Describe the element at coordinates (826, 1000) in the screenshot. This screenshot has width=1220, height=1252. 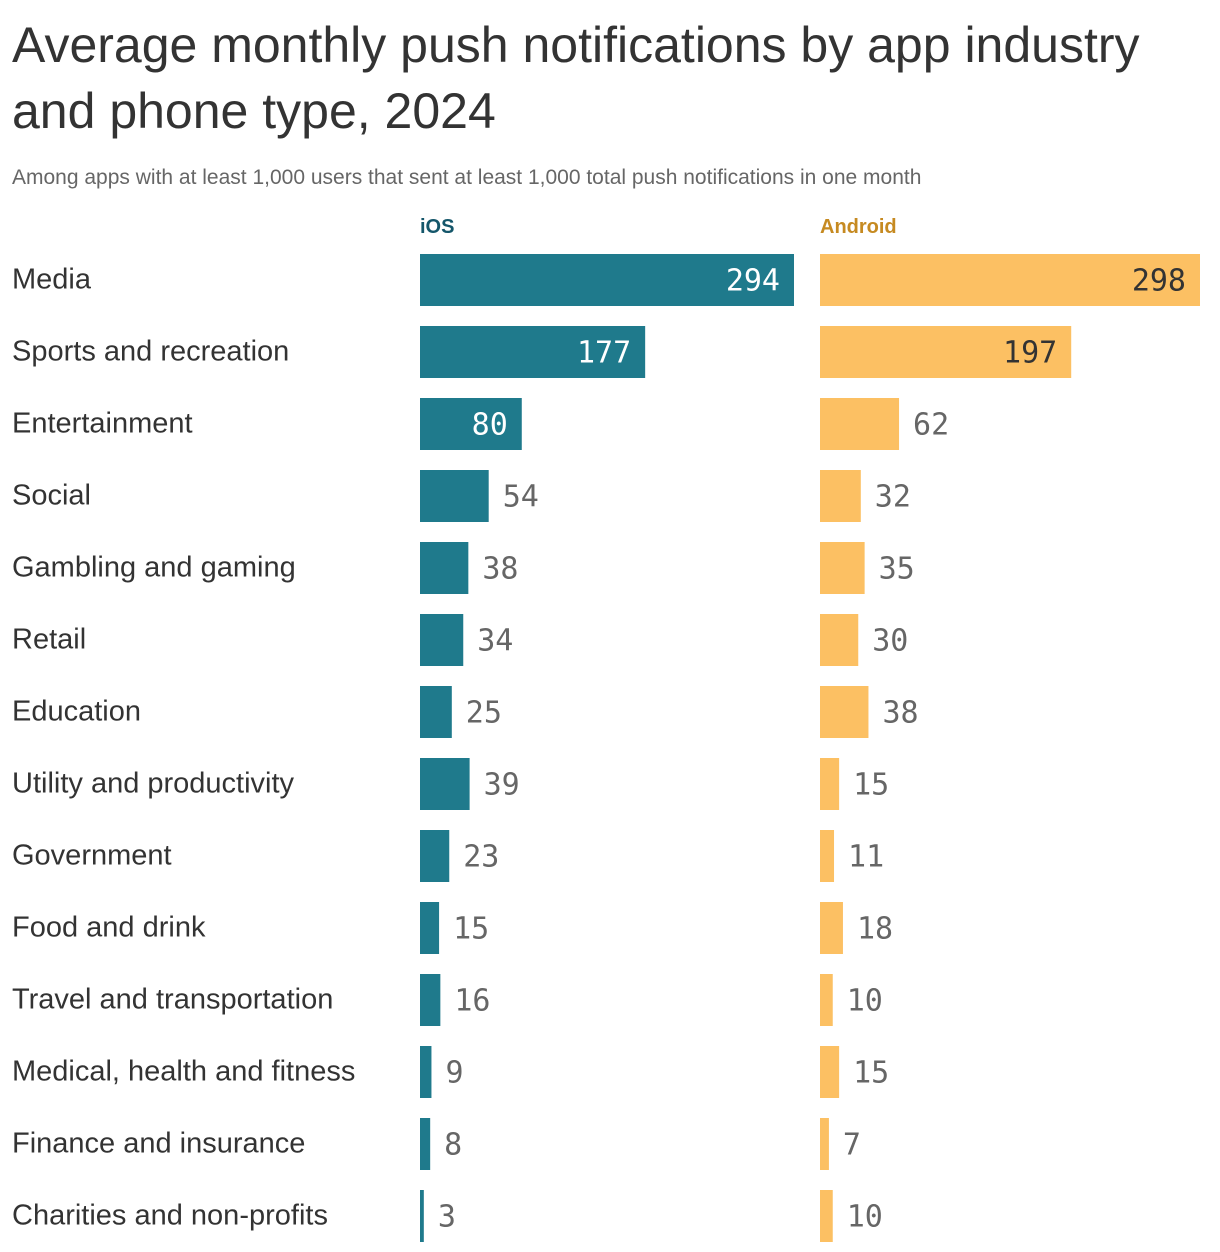
I see `bar-android-travel-and-transportation` at that location.